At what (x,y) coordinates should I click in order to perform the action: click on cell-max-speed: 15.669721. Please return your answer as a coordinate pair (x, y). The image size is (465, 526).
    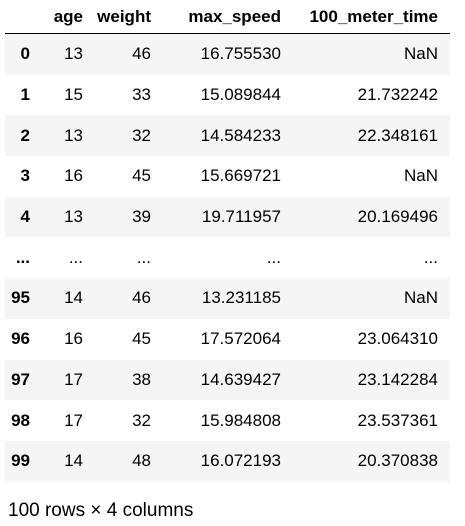
    Looking at the image, I should click on (240, 176).